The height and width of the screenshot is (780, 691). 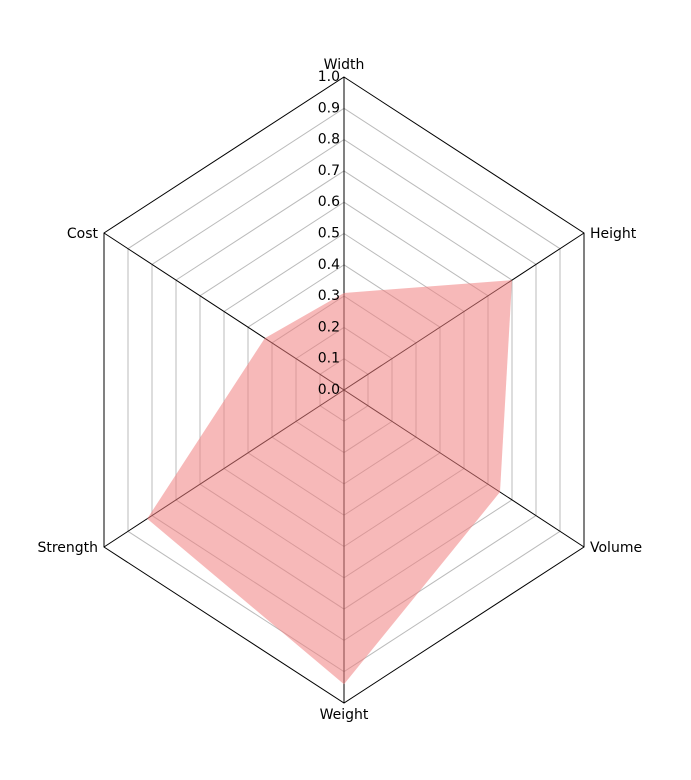 I want to click on axis-label: Volume, so click(x=616, y=548).